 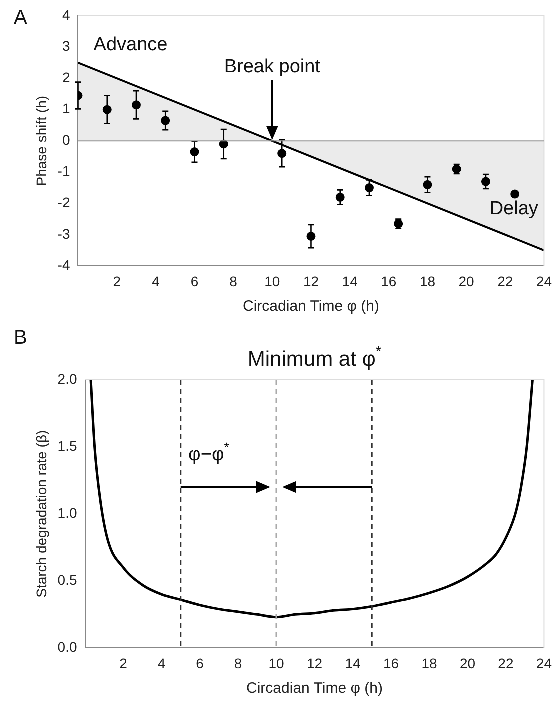 What do you see at coordinates (515, 194) in the screenshot?
I see `point` at bounding box center [515, 194].